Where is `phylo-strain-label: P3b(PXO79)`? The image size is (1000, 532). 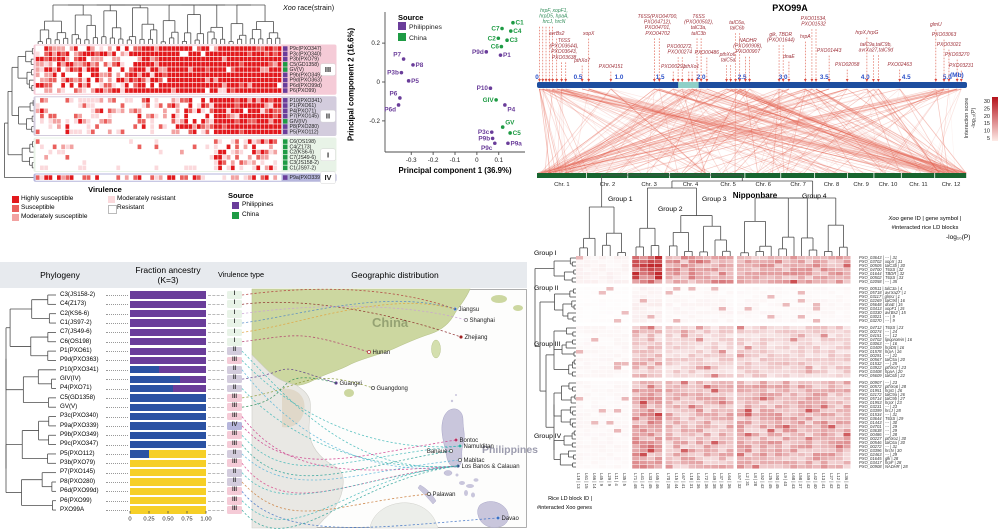
phylo-strain-label: P3b(PXO79) is located at coordinates (78, 463).